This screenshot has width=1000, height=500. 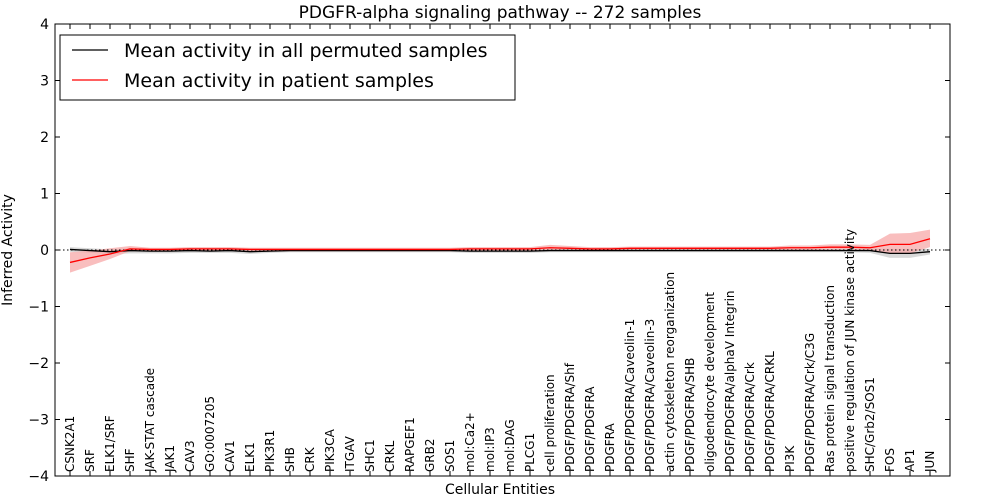 I want to click on x-tick-label: SHC/Grb2/SOS1, so click(x=870, y=424).